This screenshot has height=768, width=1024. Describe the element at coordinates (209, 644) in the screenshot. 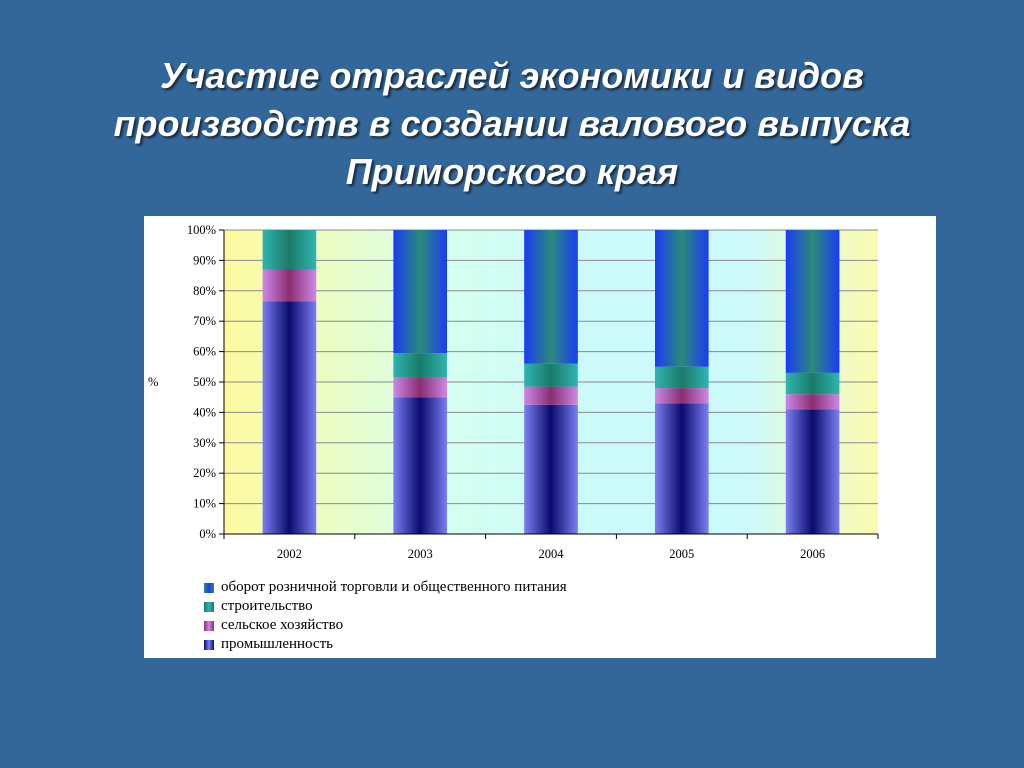

I see `legend-swatch-promyshlennost` at that location.